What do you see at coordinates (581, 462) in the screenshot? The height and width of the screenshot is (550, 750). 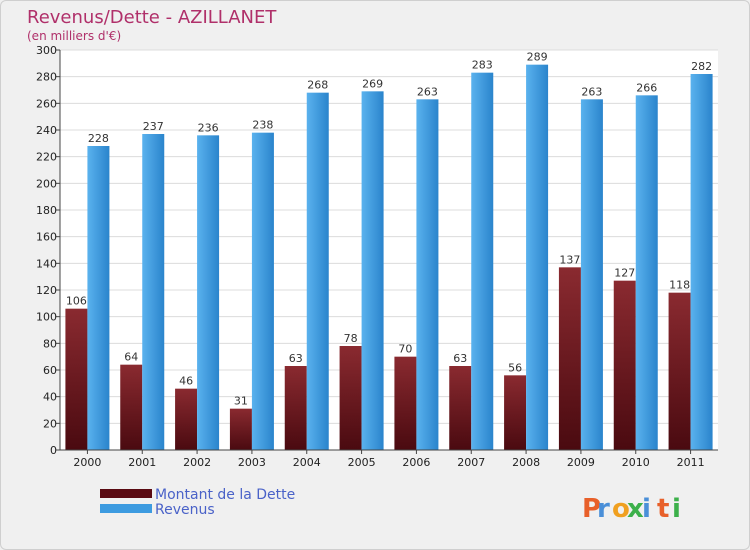 I see `x-tick-label: 2009` at bounding box center [581, 462].